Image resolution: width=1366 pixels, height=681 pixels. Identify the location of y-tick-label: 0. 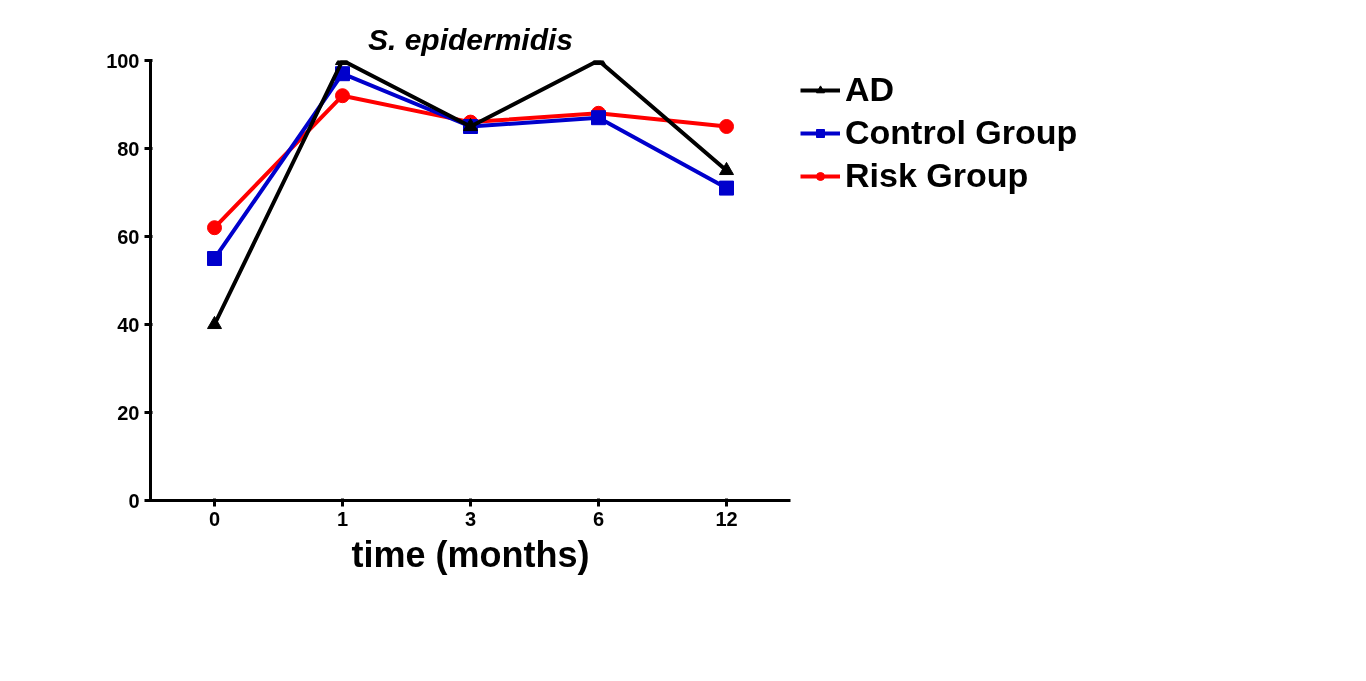
(134, 500).